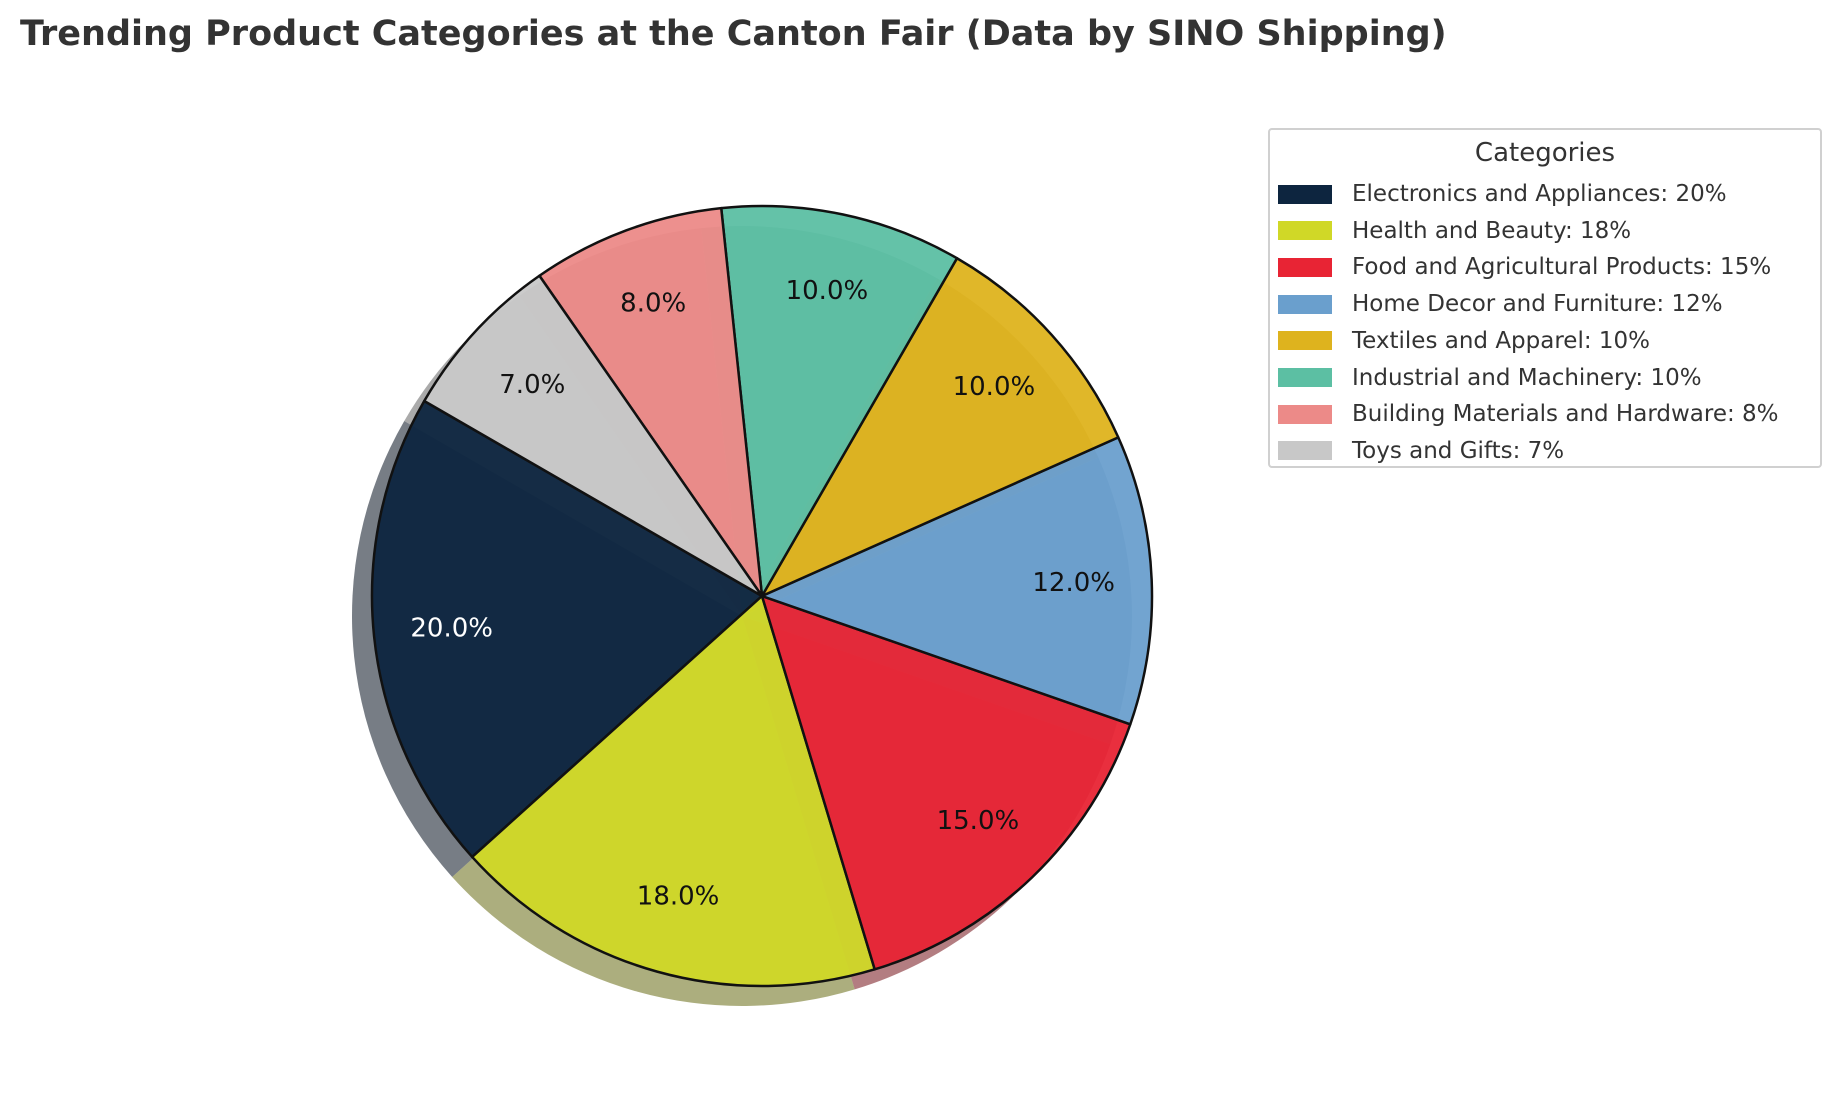 This screenshot has width=1832, height=1099. Describe the element at coordinates (678, 897) in the screenshot. I see `slice-label-health-and-beauty: 18.0%` at that location.